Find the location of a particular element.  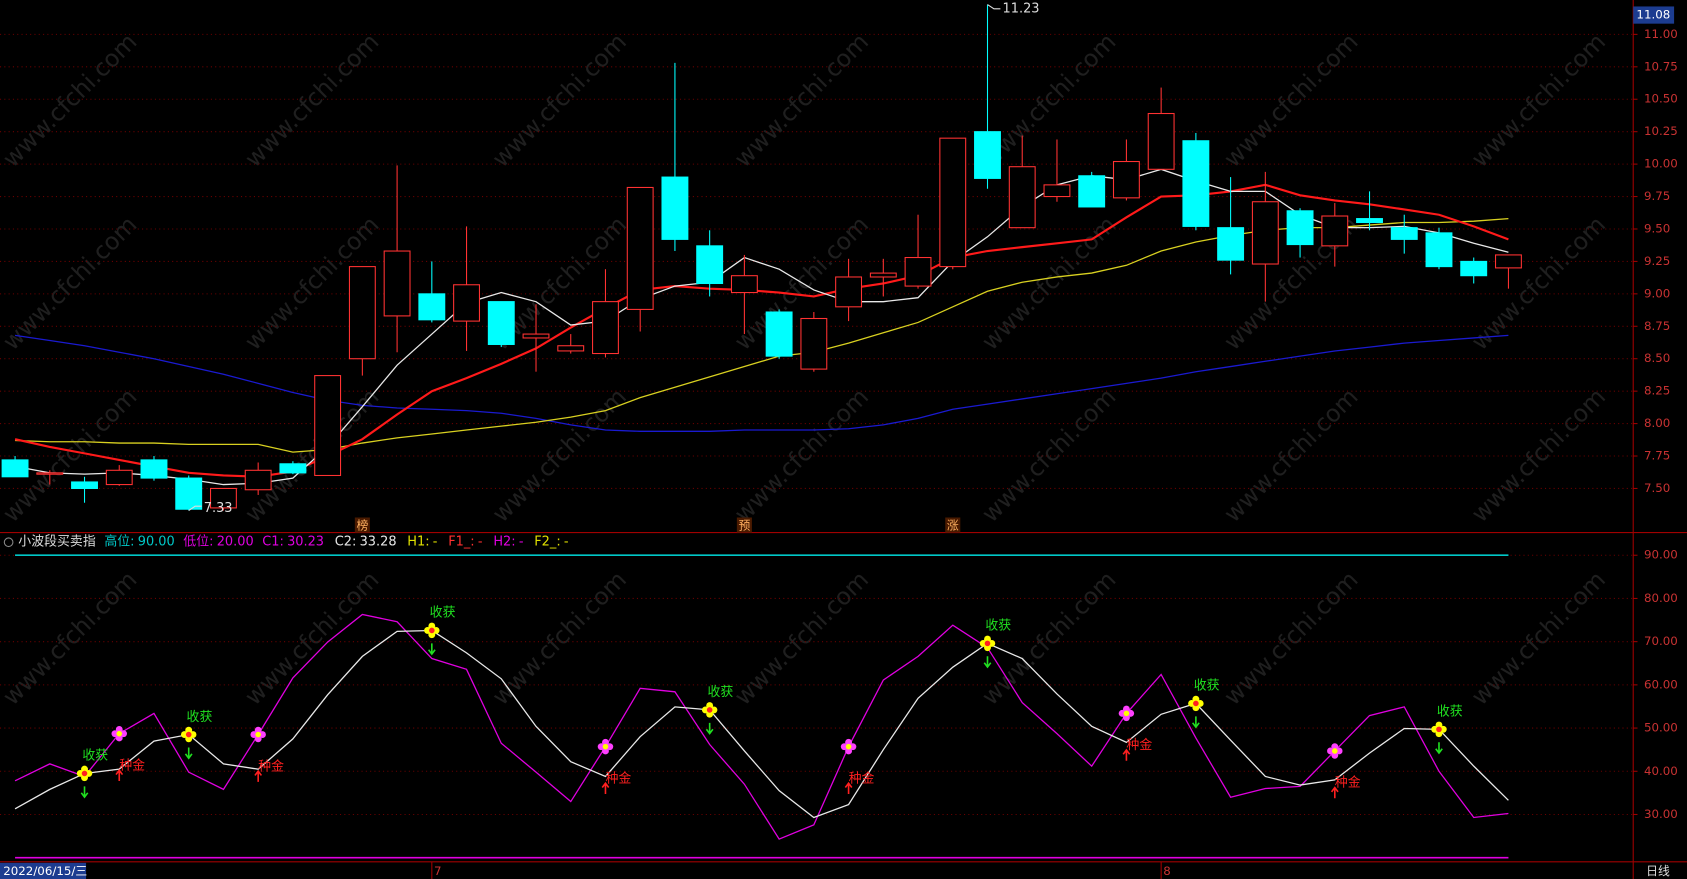

annotation-pointer is located at coordinates (994, 7).